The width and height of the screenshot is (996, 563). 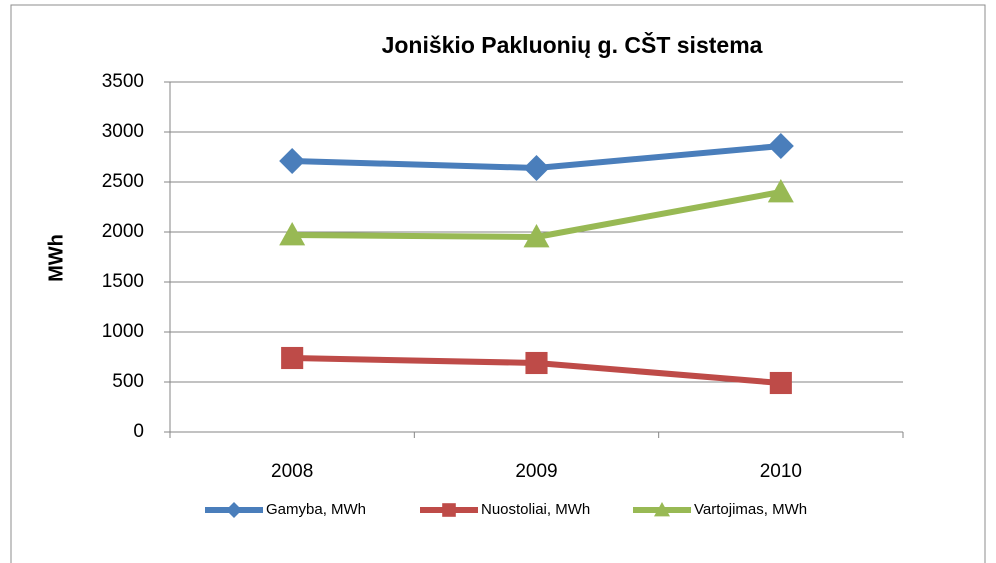 I want to click on y-axis-label: MWh, so click(x=56, y=258).